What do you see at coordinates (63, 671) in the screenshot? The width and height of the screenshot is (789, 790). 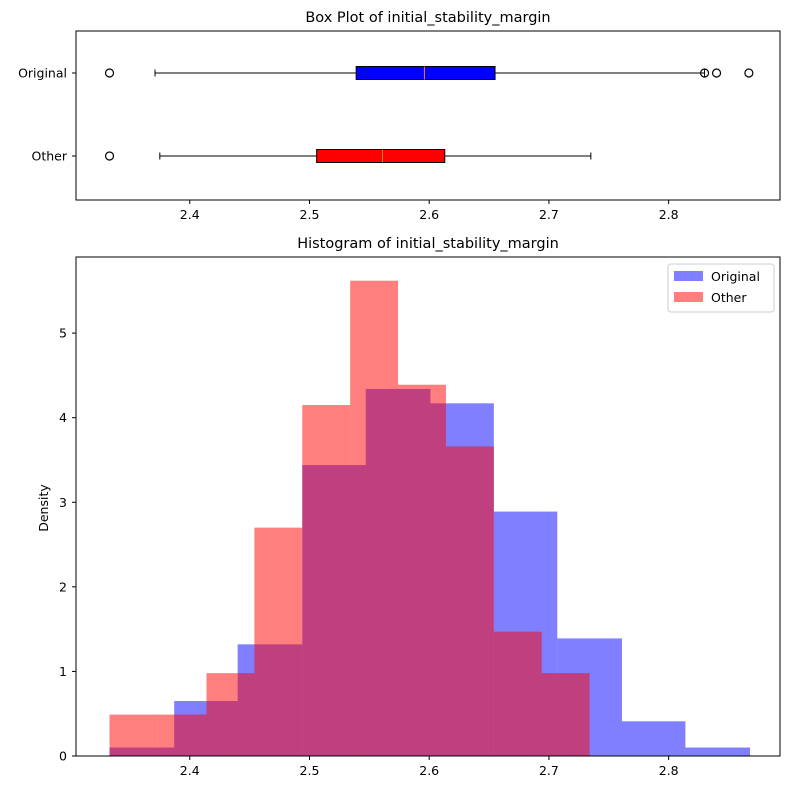 I see `y-tick-label: 1` at bounding box center [63, 671].